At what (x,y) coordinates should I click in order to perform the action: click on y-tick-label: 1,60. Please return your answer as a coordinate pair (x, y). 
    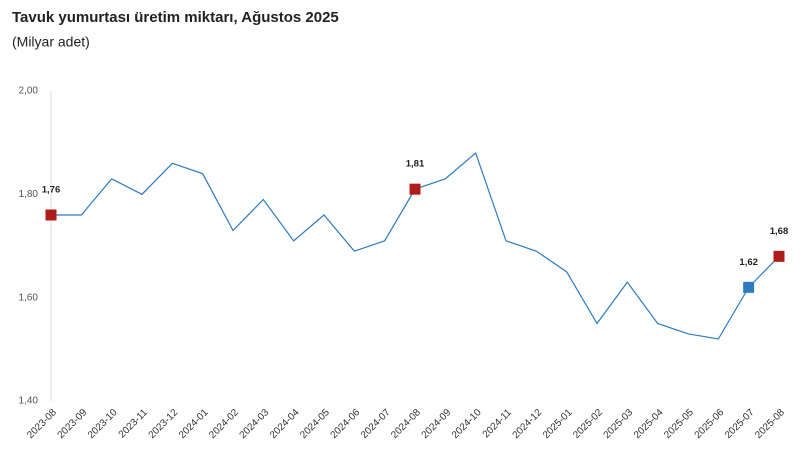
    Looking at the image, I should click on (29, 297).